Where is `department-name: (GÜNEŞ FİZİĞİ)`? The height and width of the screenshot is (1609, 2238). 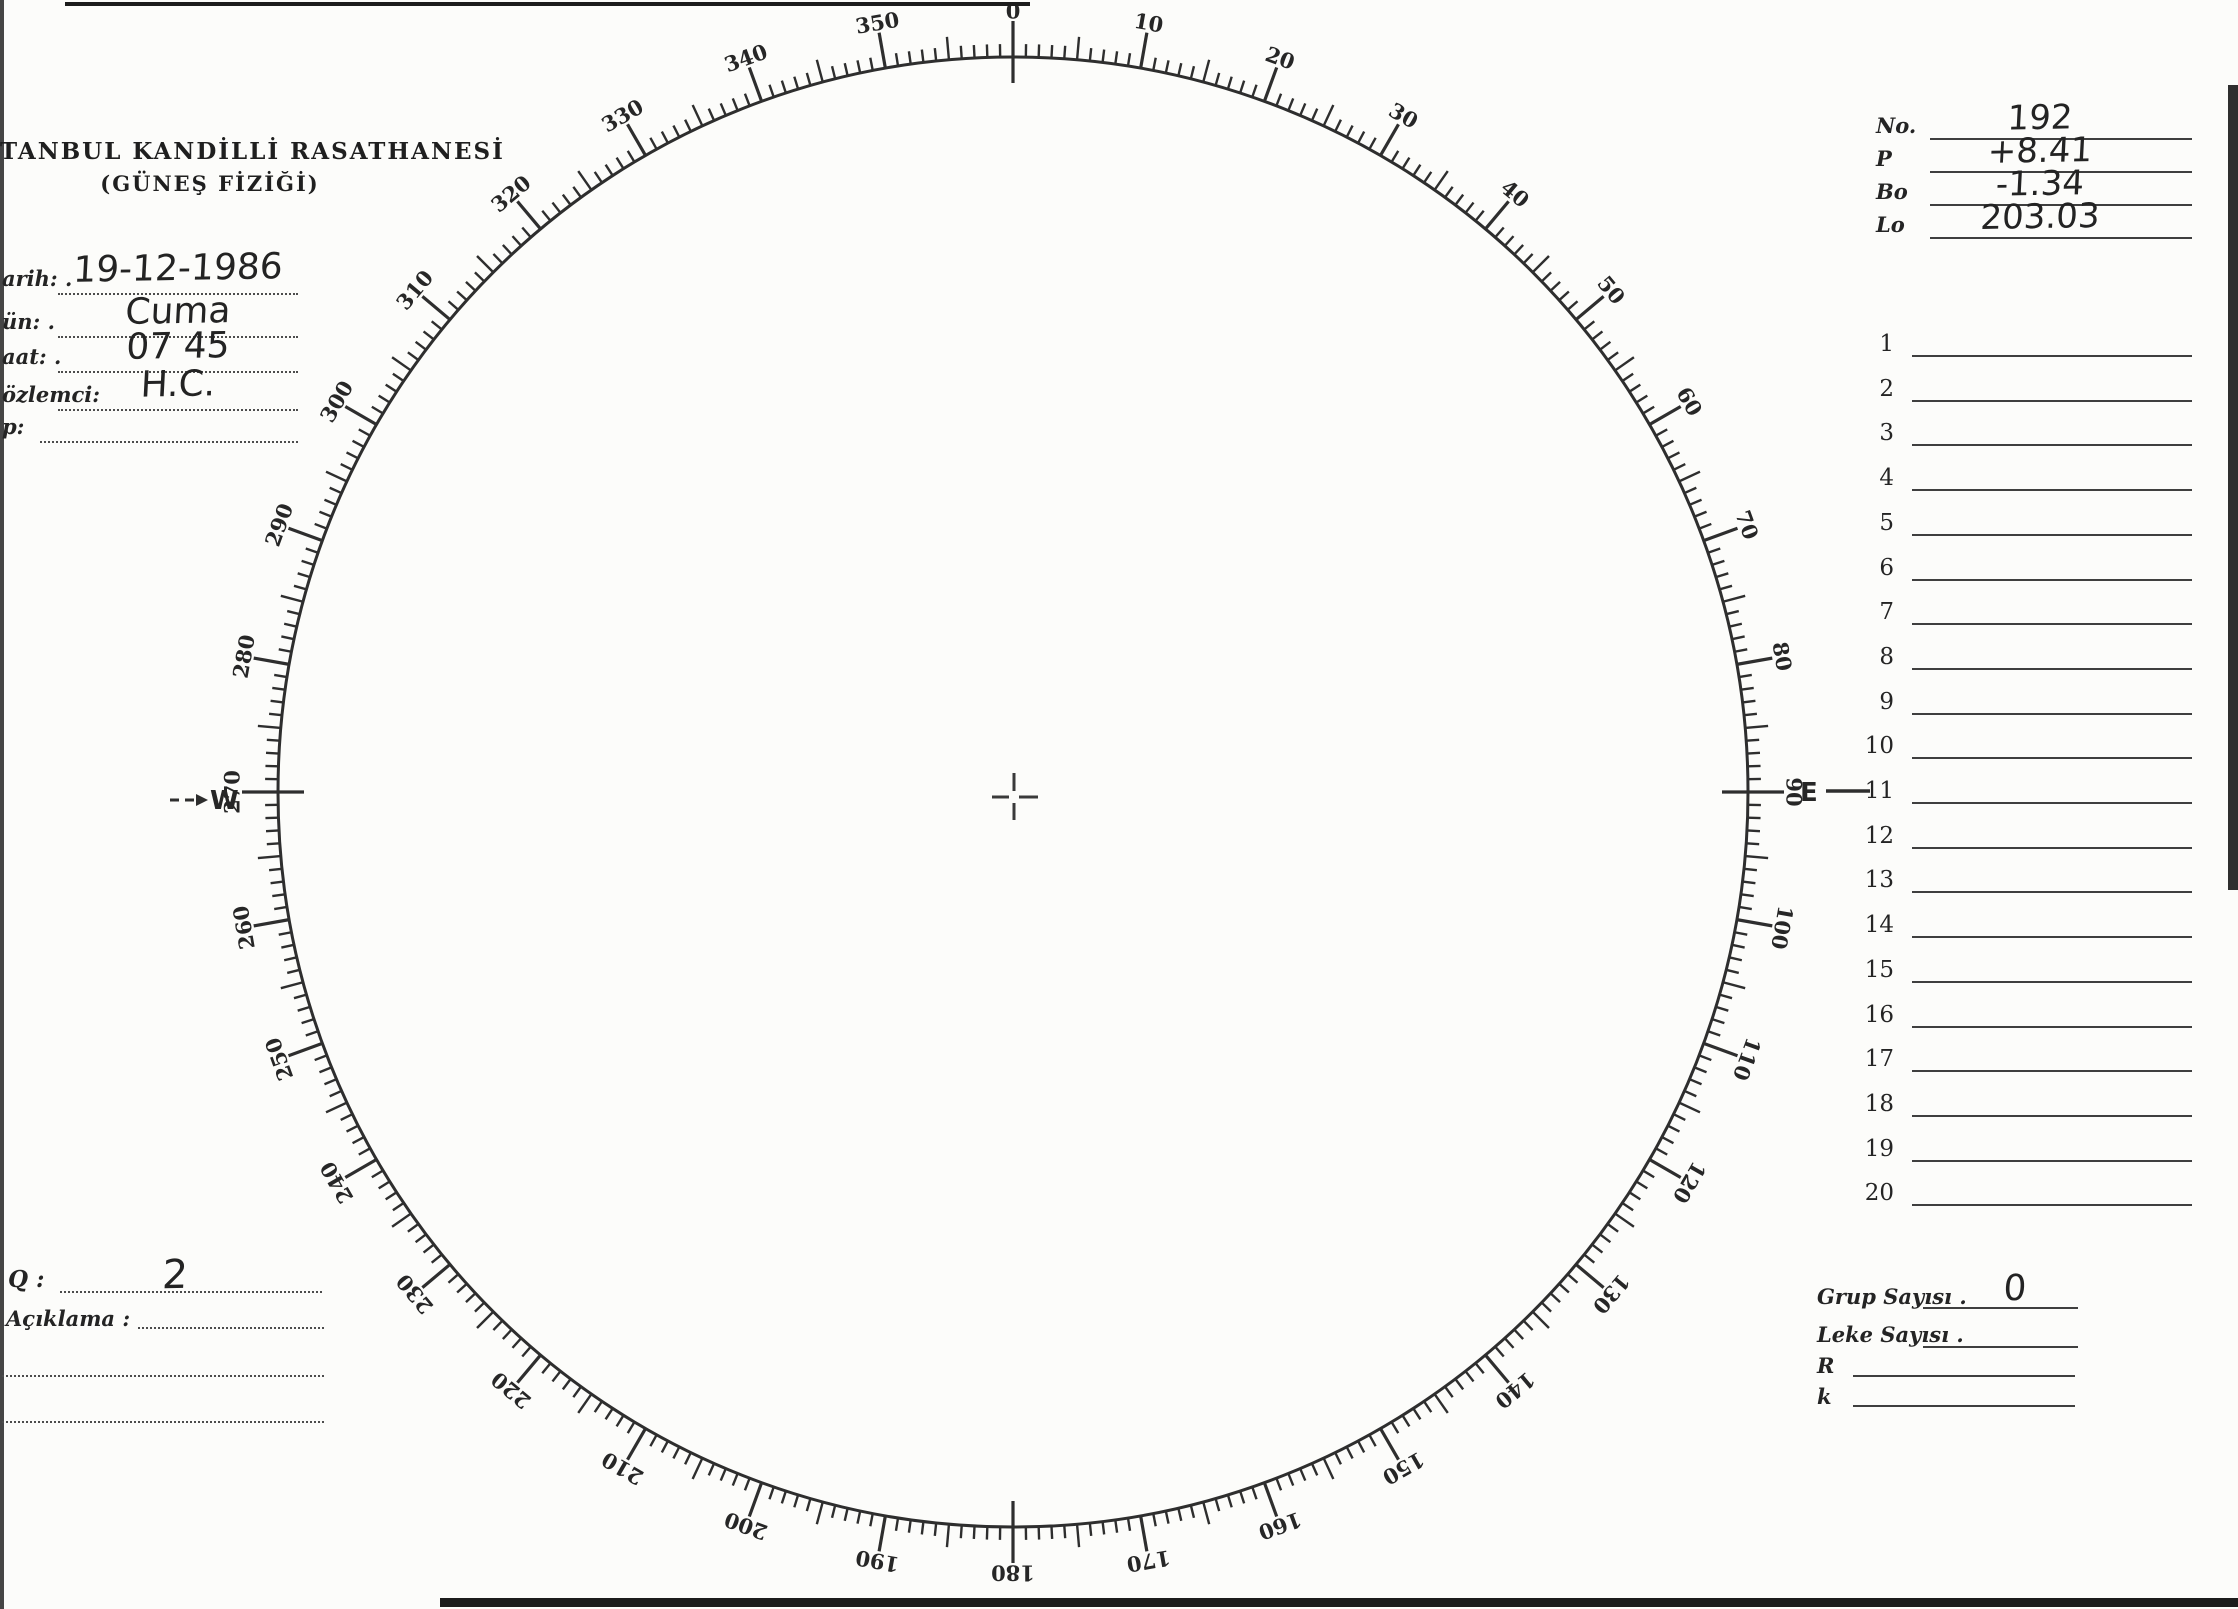 department-name: (GÜNEŞ FİZİĞİ) is located at coordinates (210, 183).